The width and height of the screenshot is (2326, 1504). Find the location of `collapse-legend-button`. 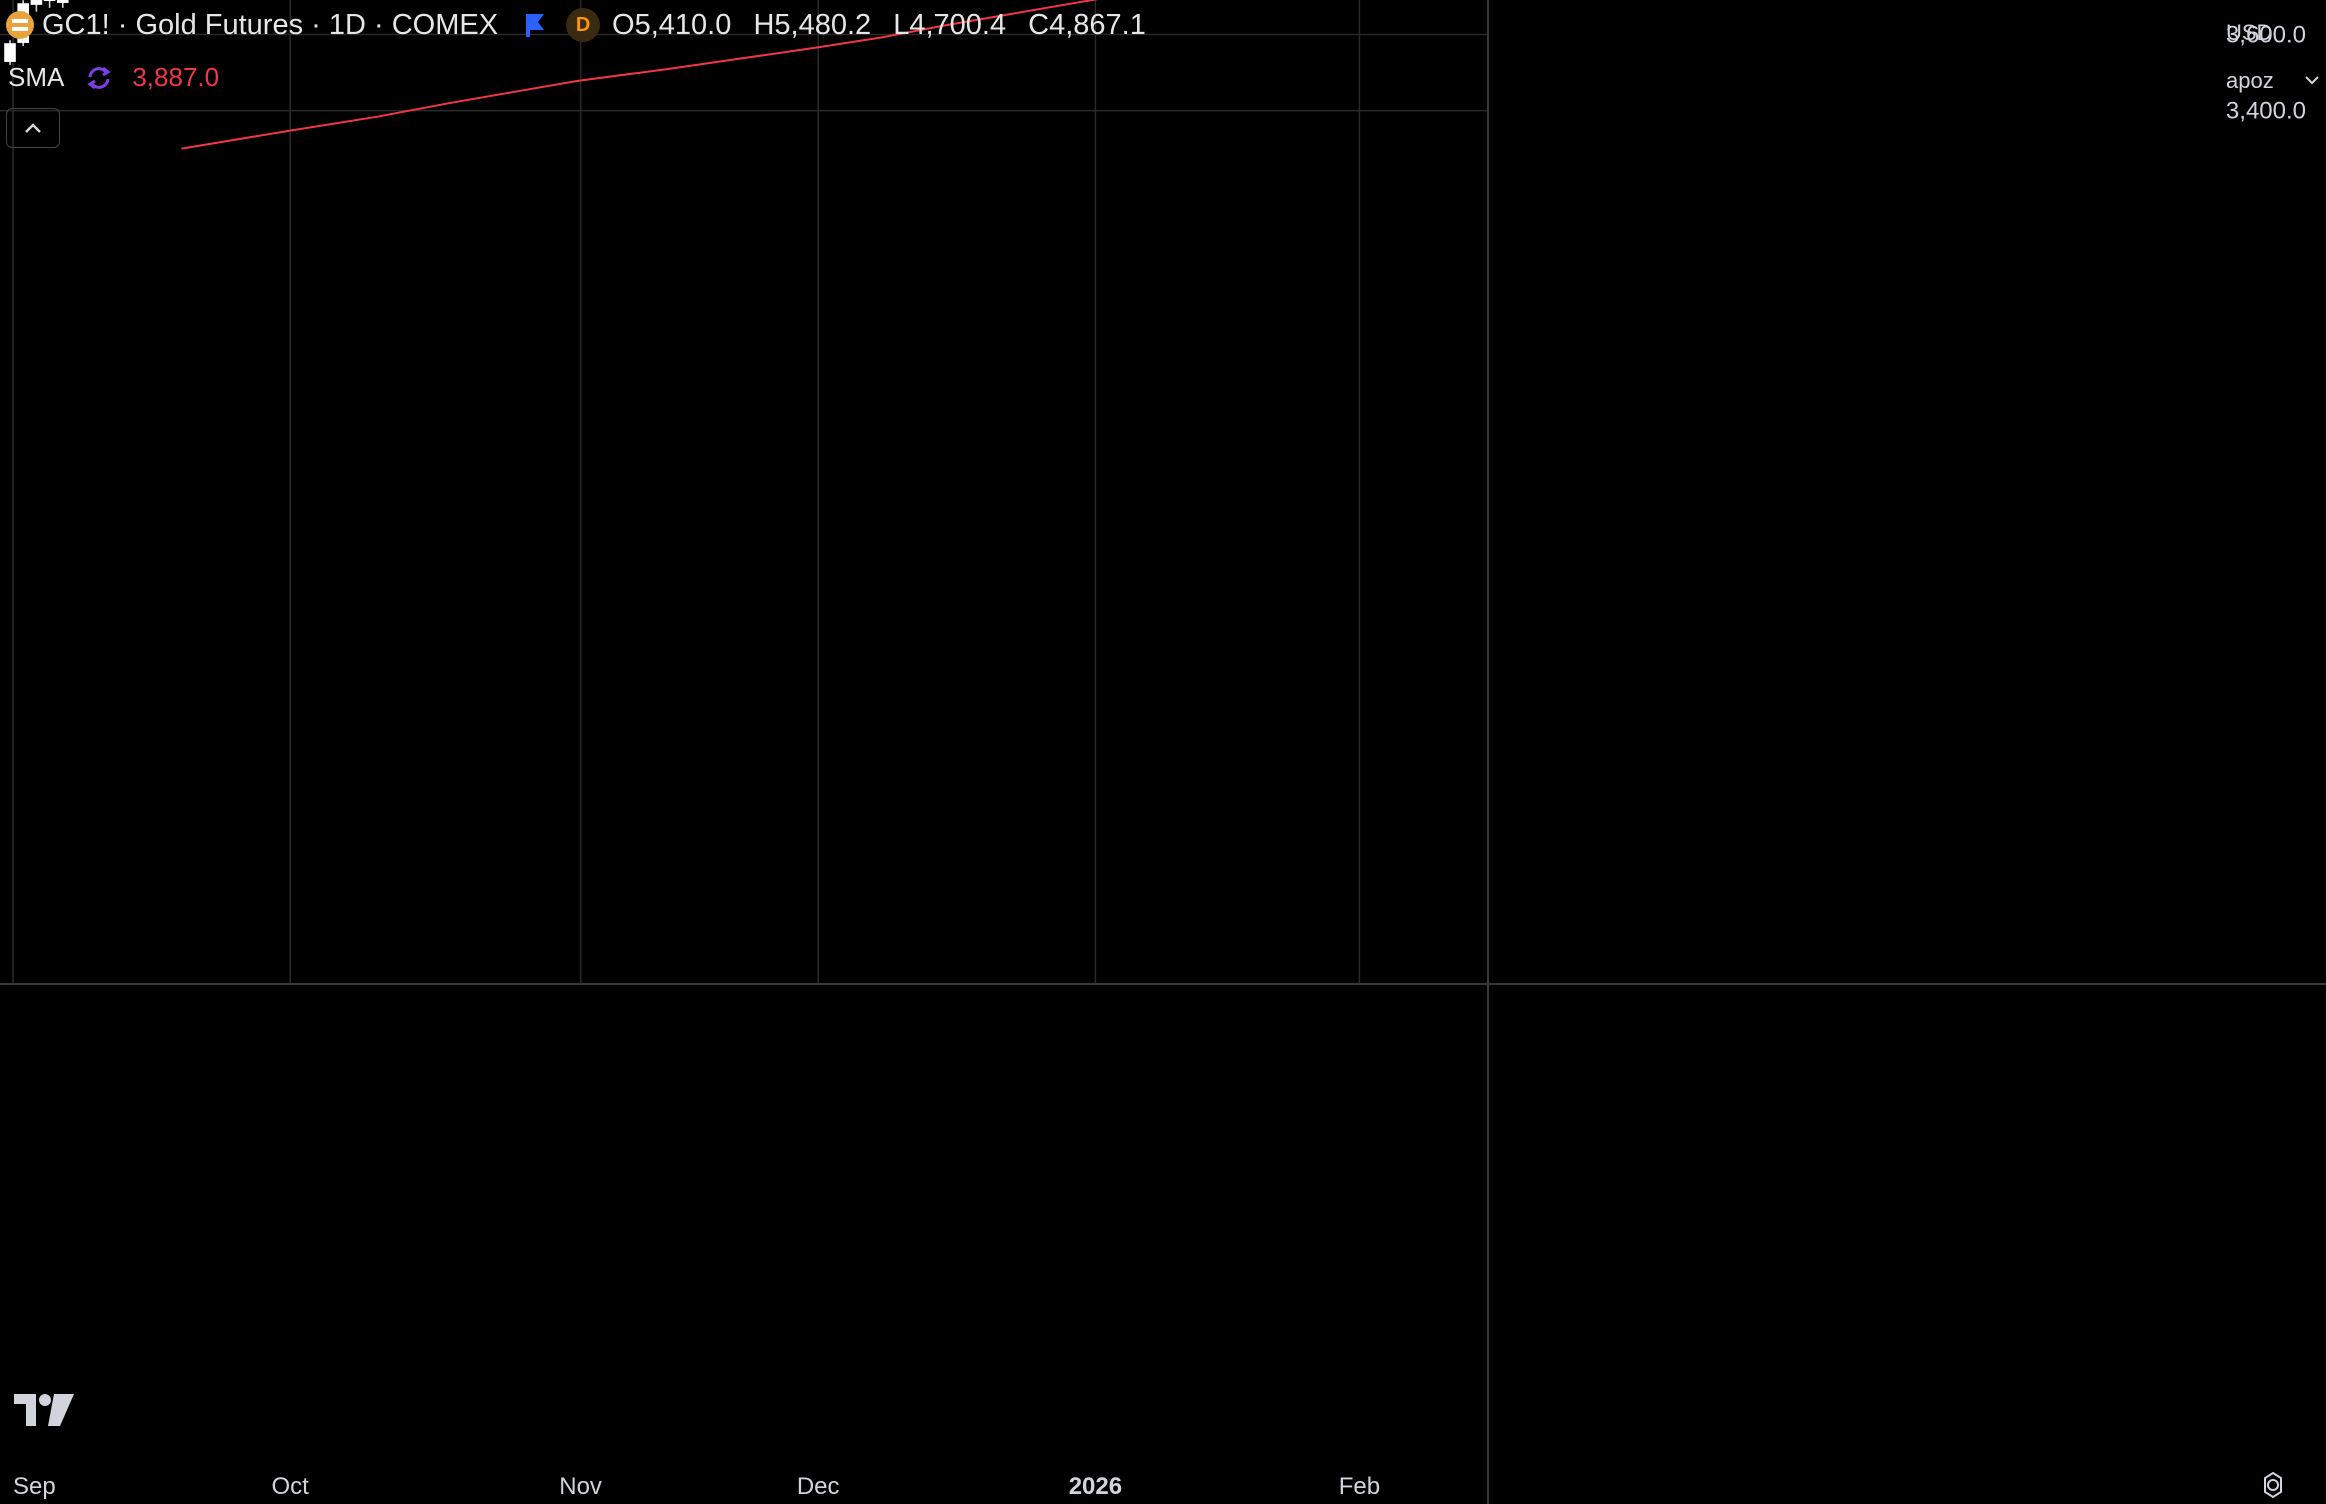

collapse-legend-button is located at coordinates (33, 128).